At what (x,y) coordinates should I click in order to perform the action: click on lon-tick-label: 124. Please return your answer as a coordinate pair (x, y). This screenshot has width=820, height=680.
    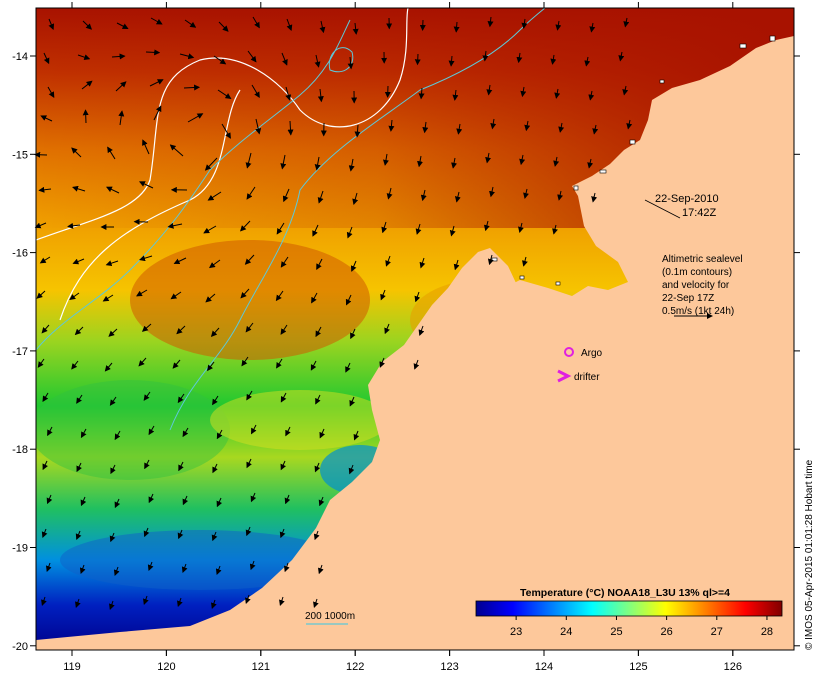
    Looking at the image, I should click on (544, 667).